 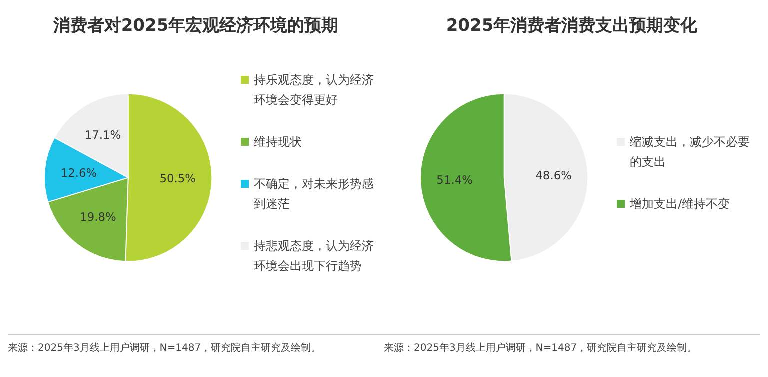 What do you see at coordinates (680, 204) in the screenshot?
I see `legend-label: 增加支出/维持不变` at bounding box center [680, 204].